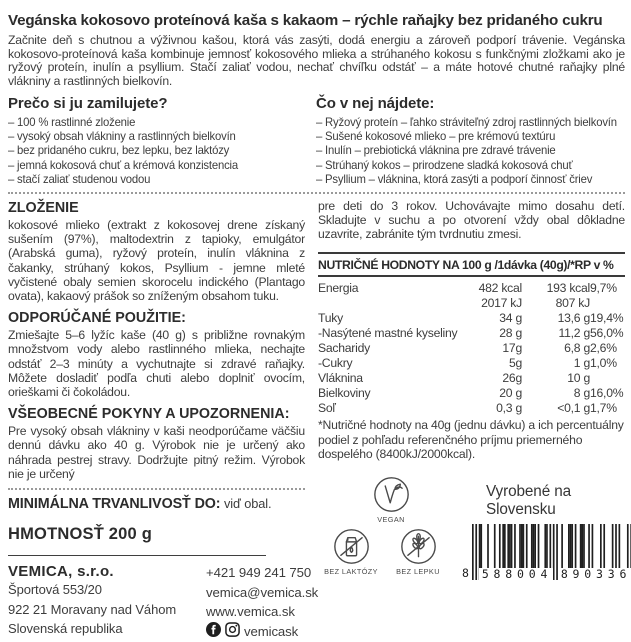 The image size is (631, 642). I want to click on barcode-bars: 588004 890336, so click(551, 551).